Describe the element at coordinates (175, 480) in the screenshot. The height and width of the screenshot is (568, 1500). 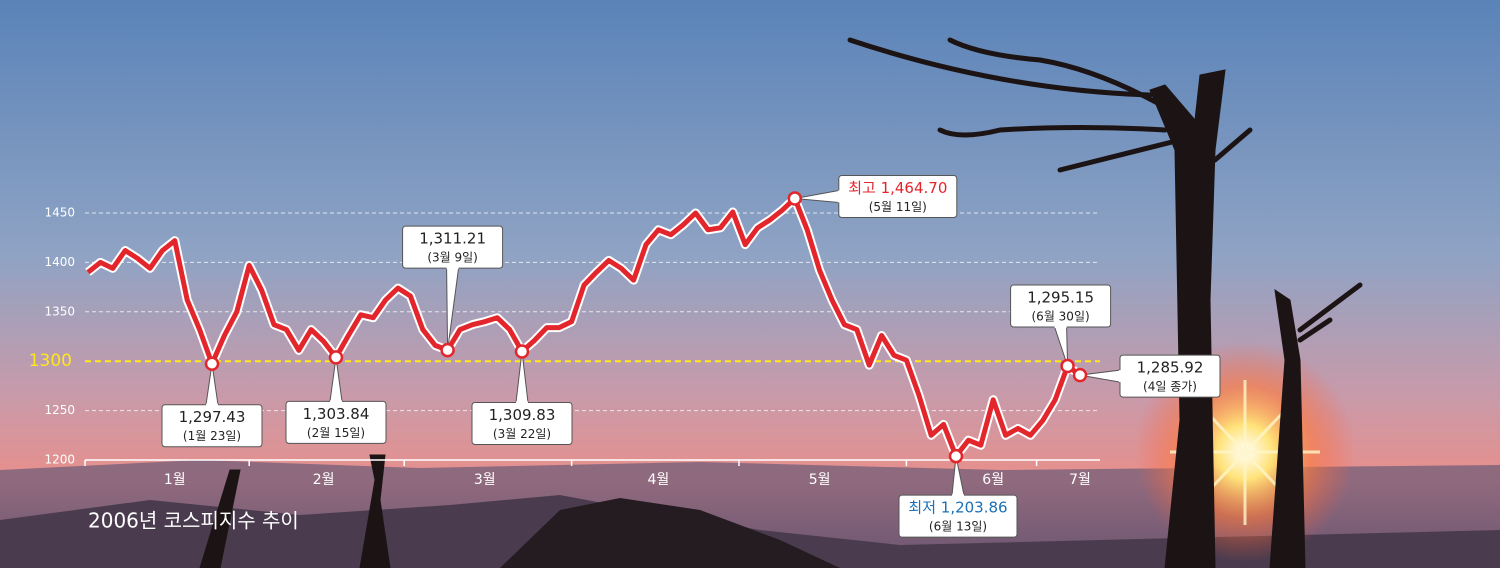
I see `x-tick-label: 1월` at that location.